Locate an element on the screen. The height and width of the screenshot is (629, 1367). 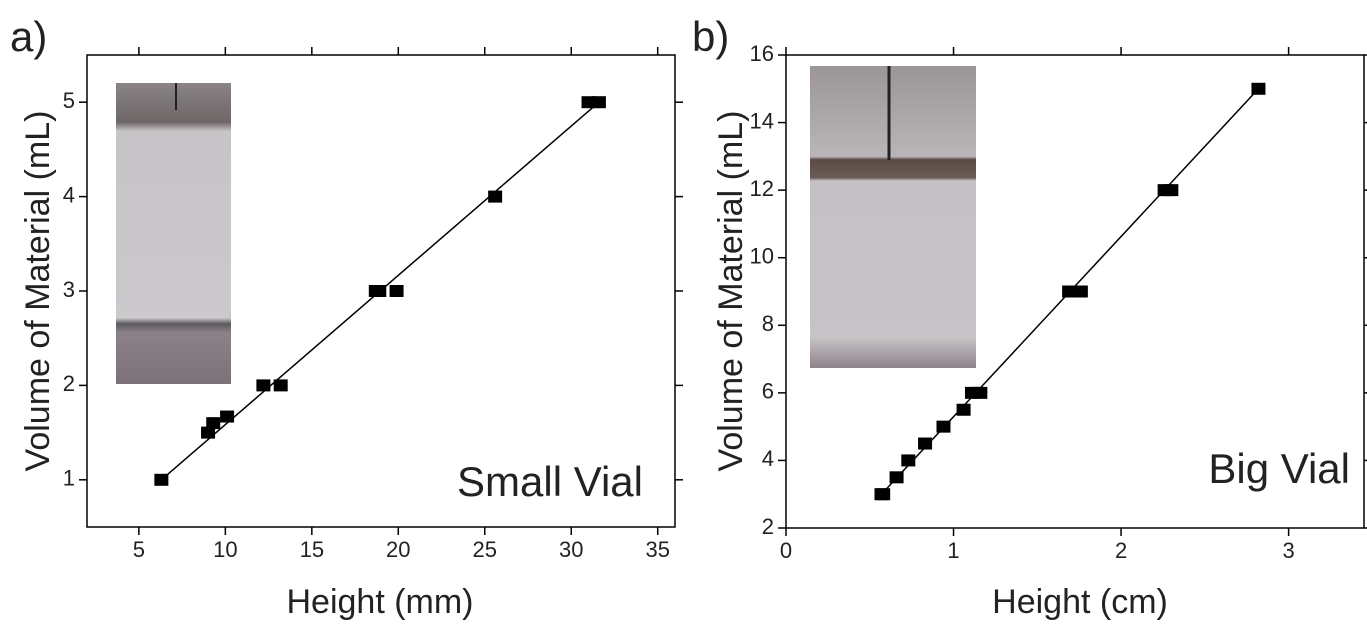
x-tick-label: 20 is located at coordinates (398, 549).